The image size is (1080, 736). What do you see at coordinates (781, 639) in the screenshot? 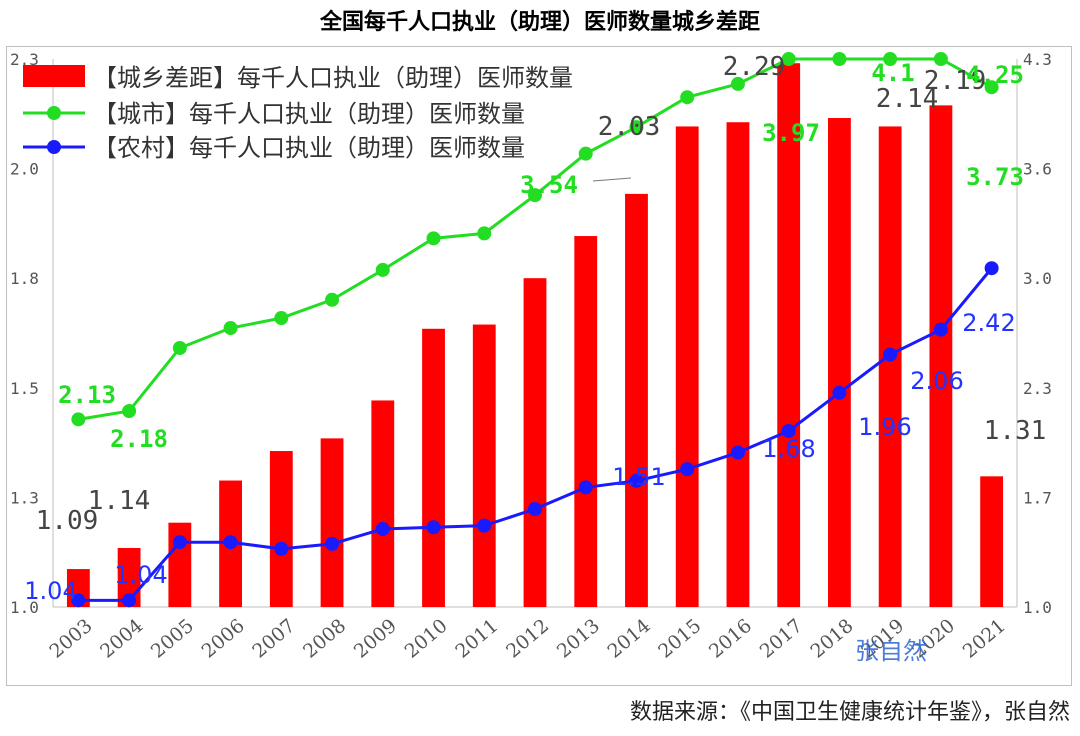
I see `x-tick-label: 2017` at bounding box center [781, 639].